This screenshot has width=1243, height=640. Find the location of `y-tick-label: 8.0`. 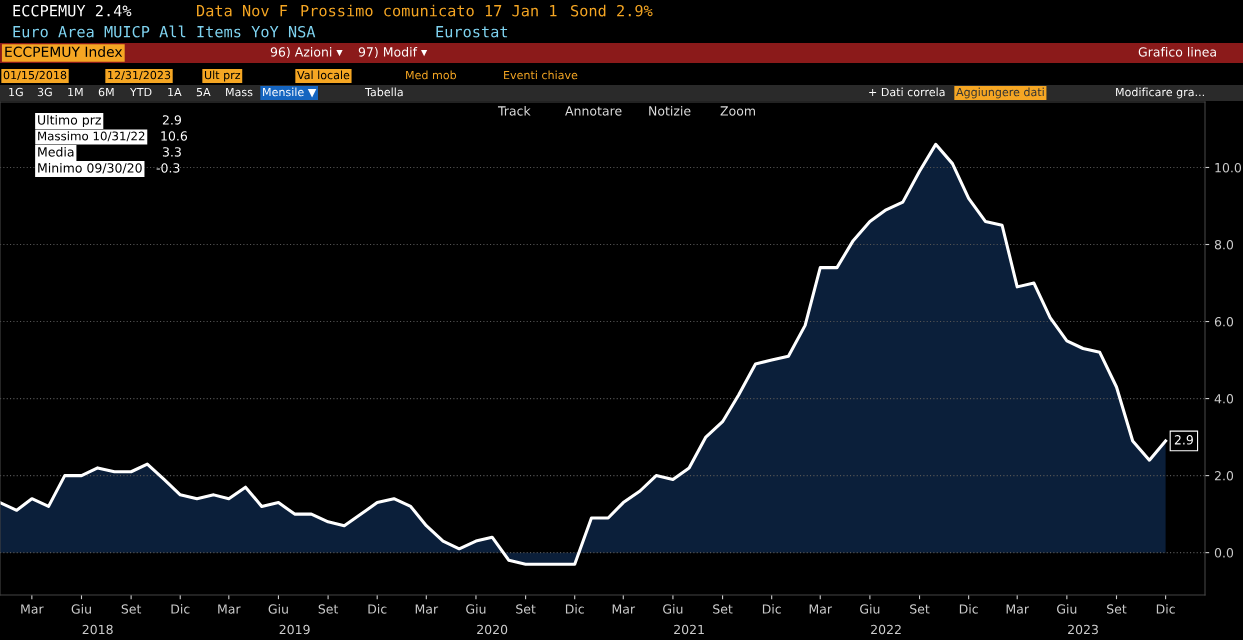

y-tick-label: 8.0 is located at coordinates (1224, 244).